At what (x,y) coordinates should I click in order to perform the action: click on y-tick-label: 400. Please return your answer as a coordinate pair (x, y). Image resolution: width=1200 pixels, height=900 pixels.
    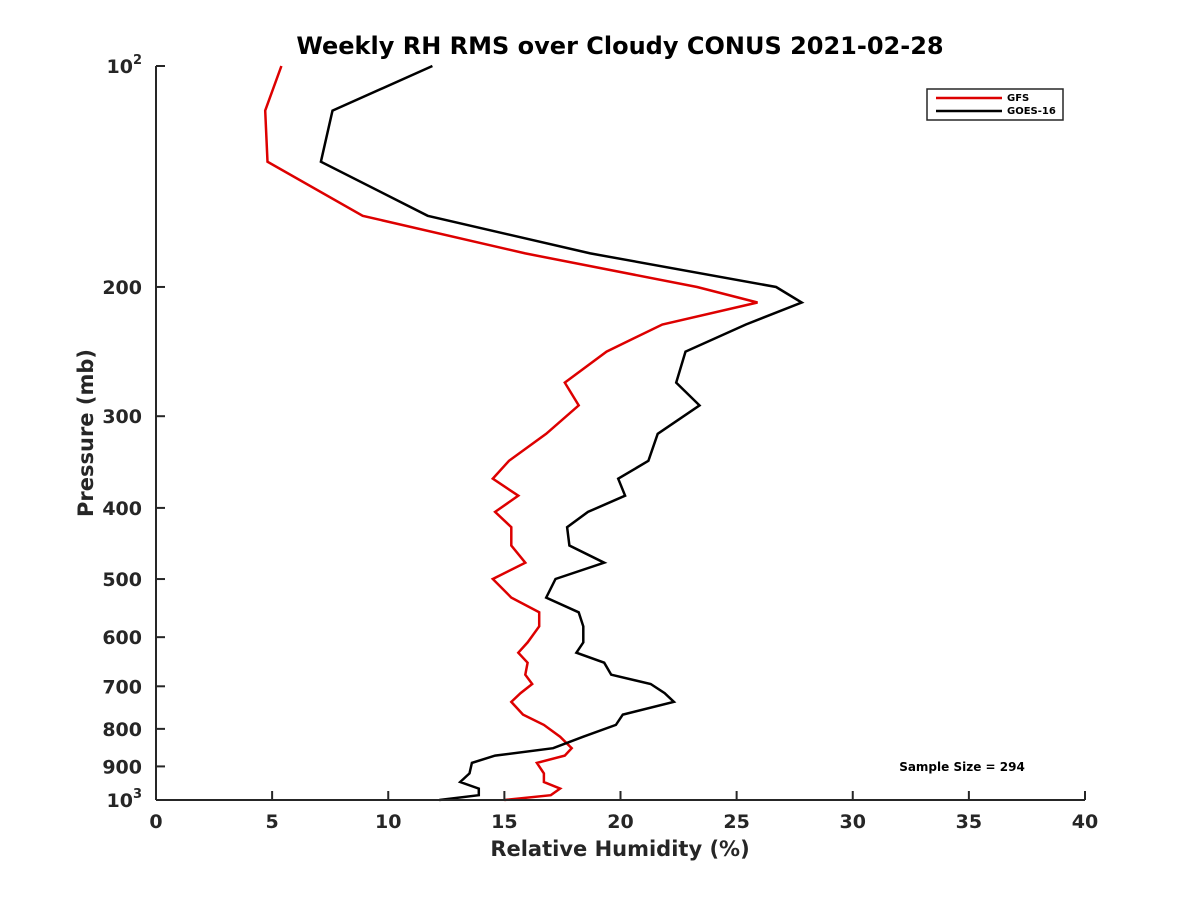
    Looking at the image, I should click on (122, 509).